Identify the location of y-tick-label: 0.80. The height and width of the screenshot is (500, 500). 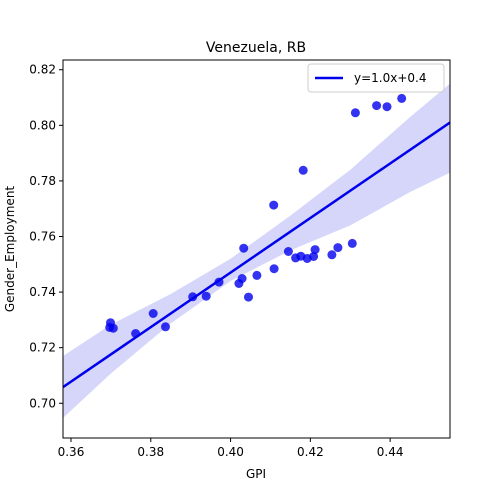
(42, 125).